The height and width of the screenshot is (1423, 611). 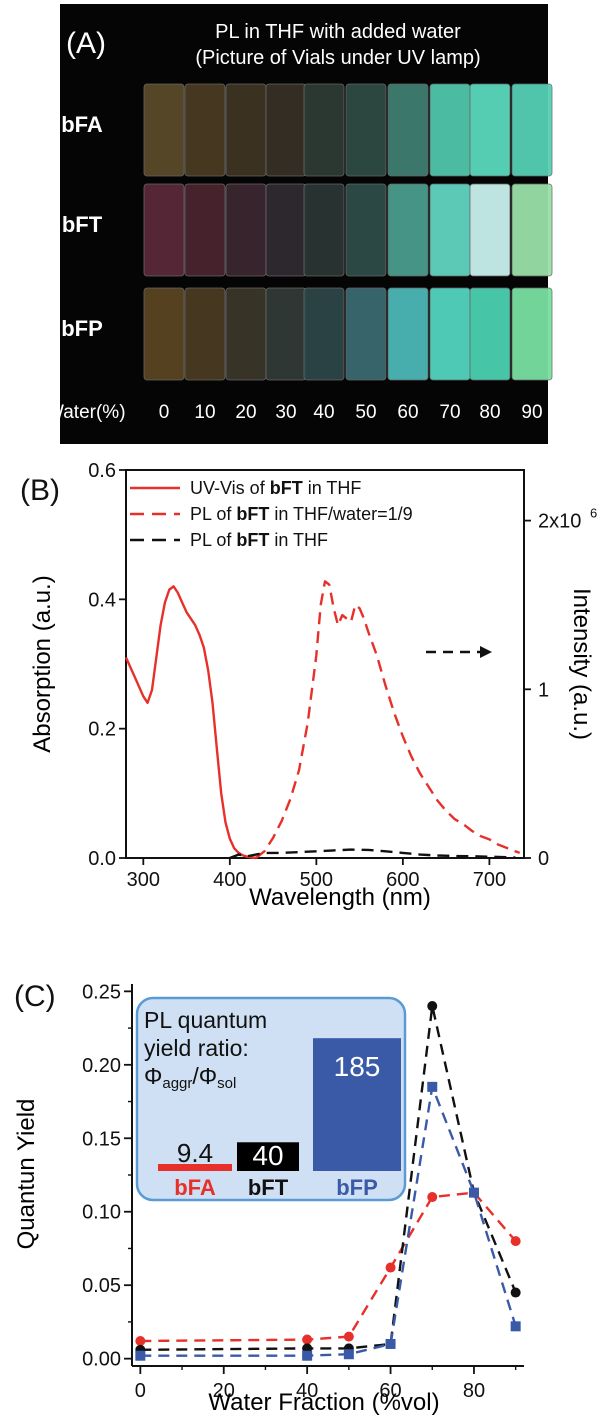 I want to click on ratio-slash: /, so click(x=195, y=1076).